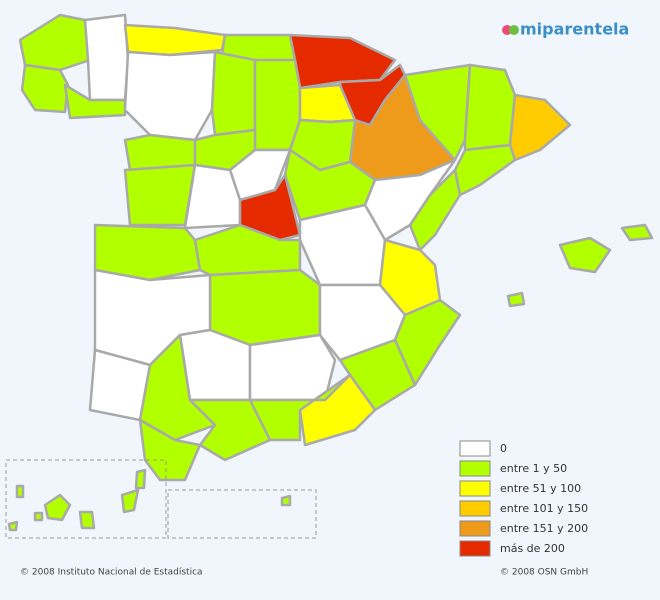 Image resolution: width=660 pixels, height=600 pixels. Describe the element at coordinates (540, 488) in the screenshot. I see `legend-label: entre 51 y 100` at that location.